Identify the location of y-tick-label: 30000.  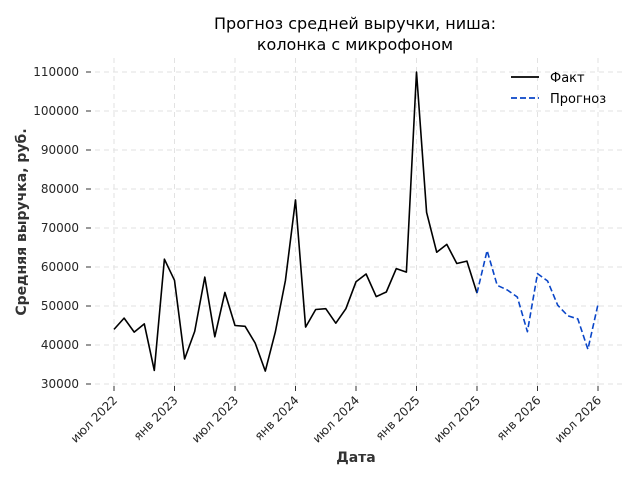
(60, 384).